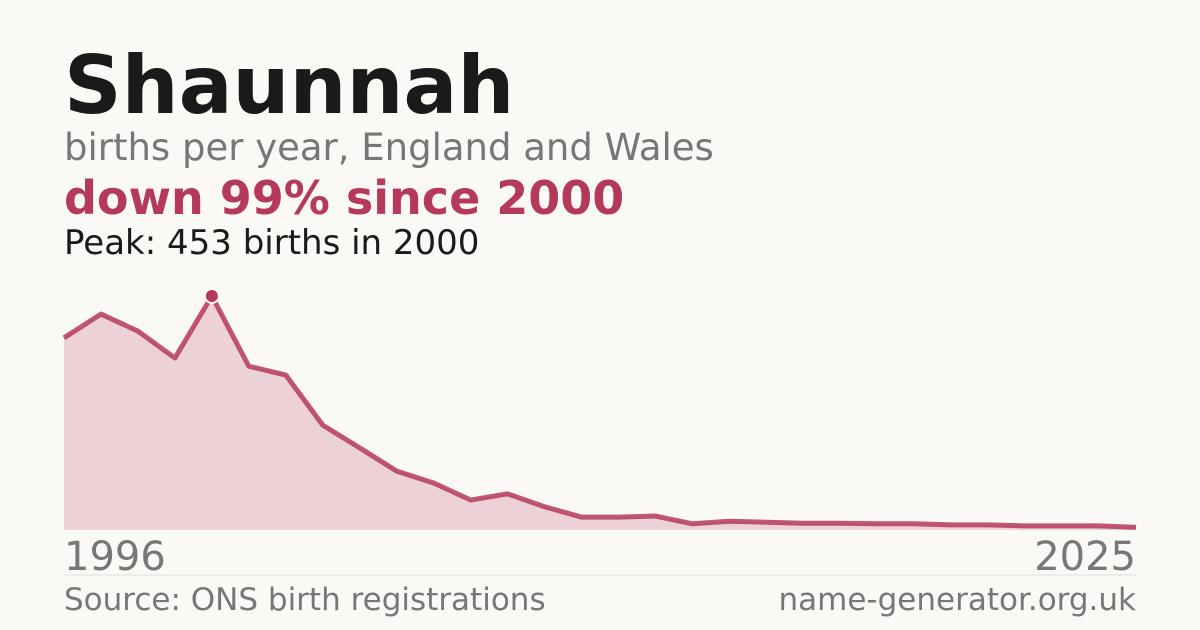  Describe the element at coordinates (305, 600) in the screenshot. I see `source: Source: ONS birth registrations` at that location.